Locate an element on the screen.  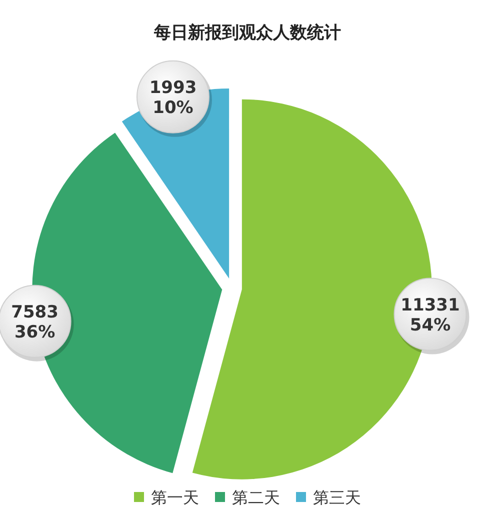
legend-label: 第一天 is located at coordinates (175, 497).